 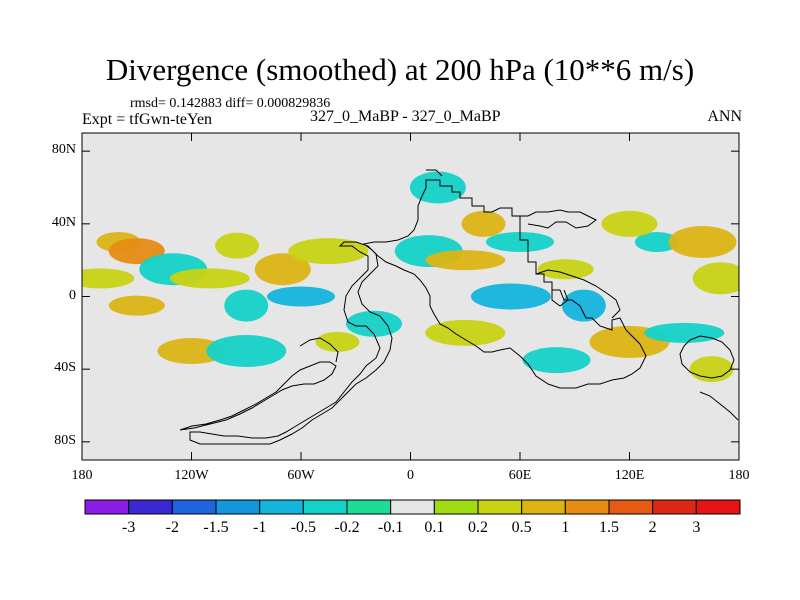 What do you see at coordinates (410, 475) in the screenshot?
I see `x-tick-label: 0` at bounding box center [410, 475].